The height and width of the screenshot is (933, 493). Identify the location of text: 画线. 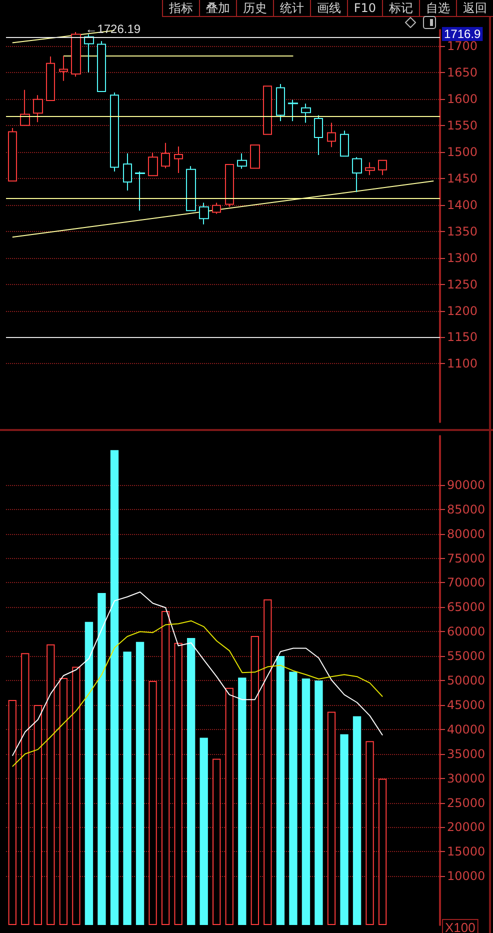
(328, 8).